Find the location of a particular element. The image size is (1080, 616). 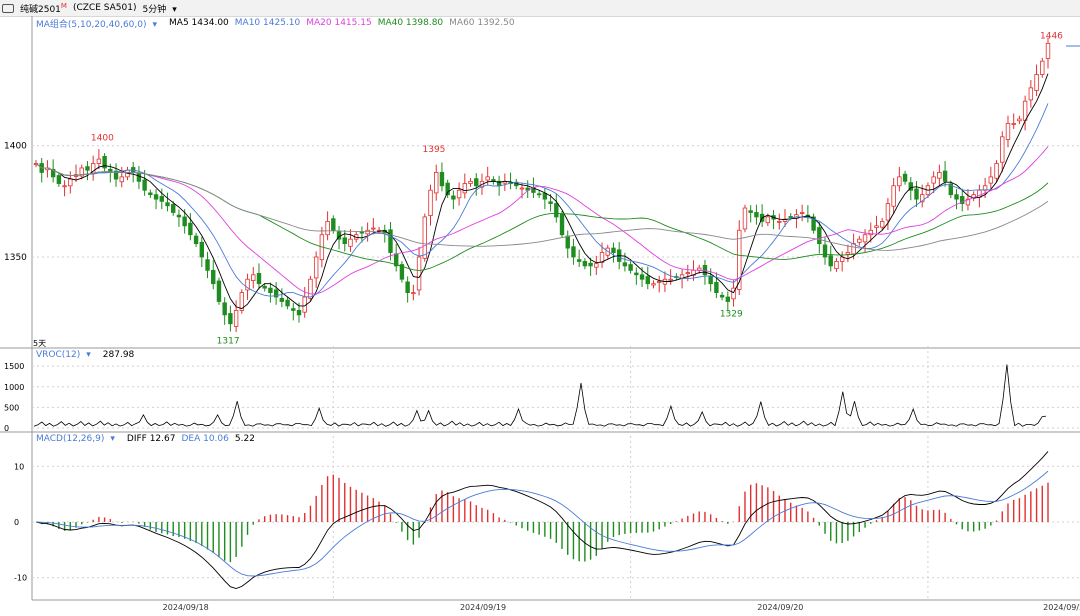

macd-diff-value: DIFF 12.67 is located at coordinates (151, 439).